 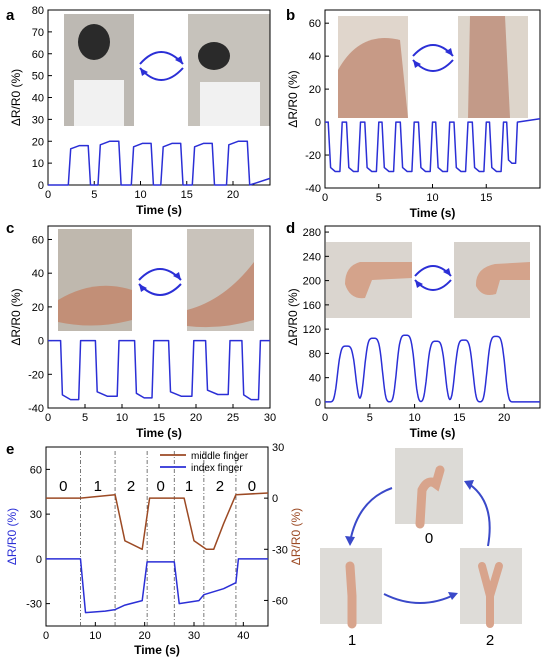 What do you see at coordinates (38, 77) in the screenshot?
I see `y-tick-label: 50` at bounding box center [38, 77].